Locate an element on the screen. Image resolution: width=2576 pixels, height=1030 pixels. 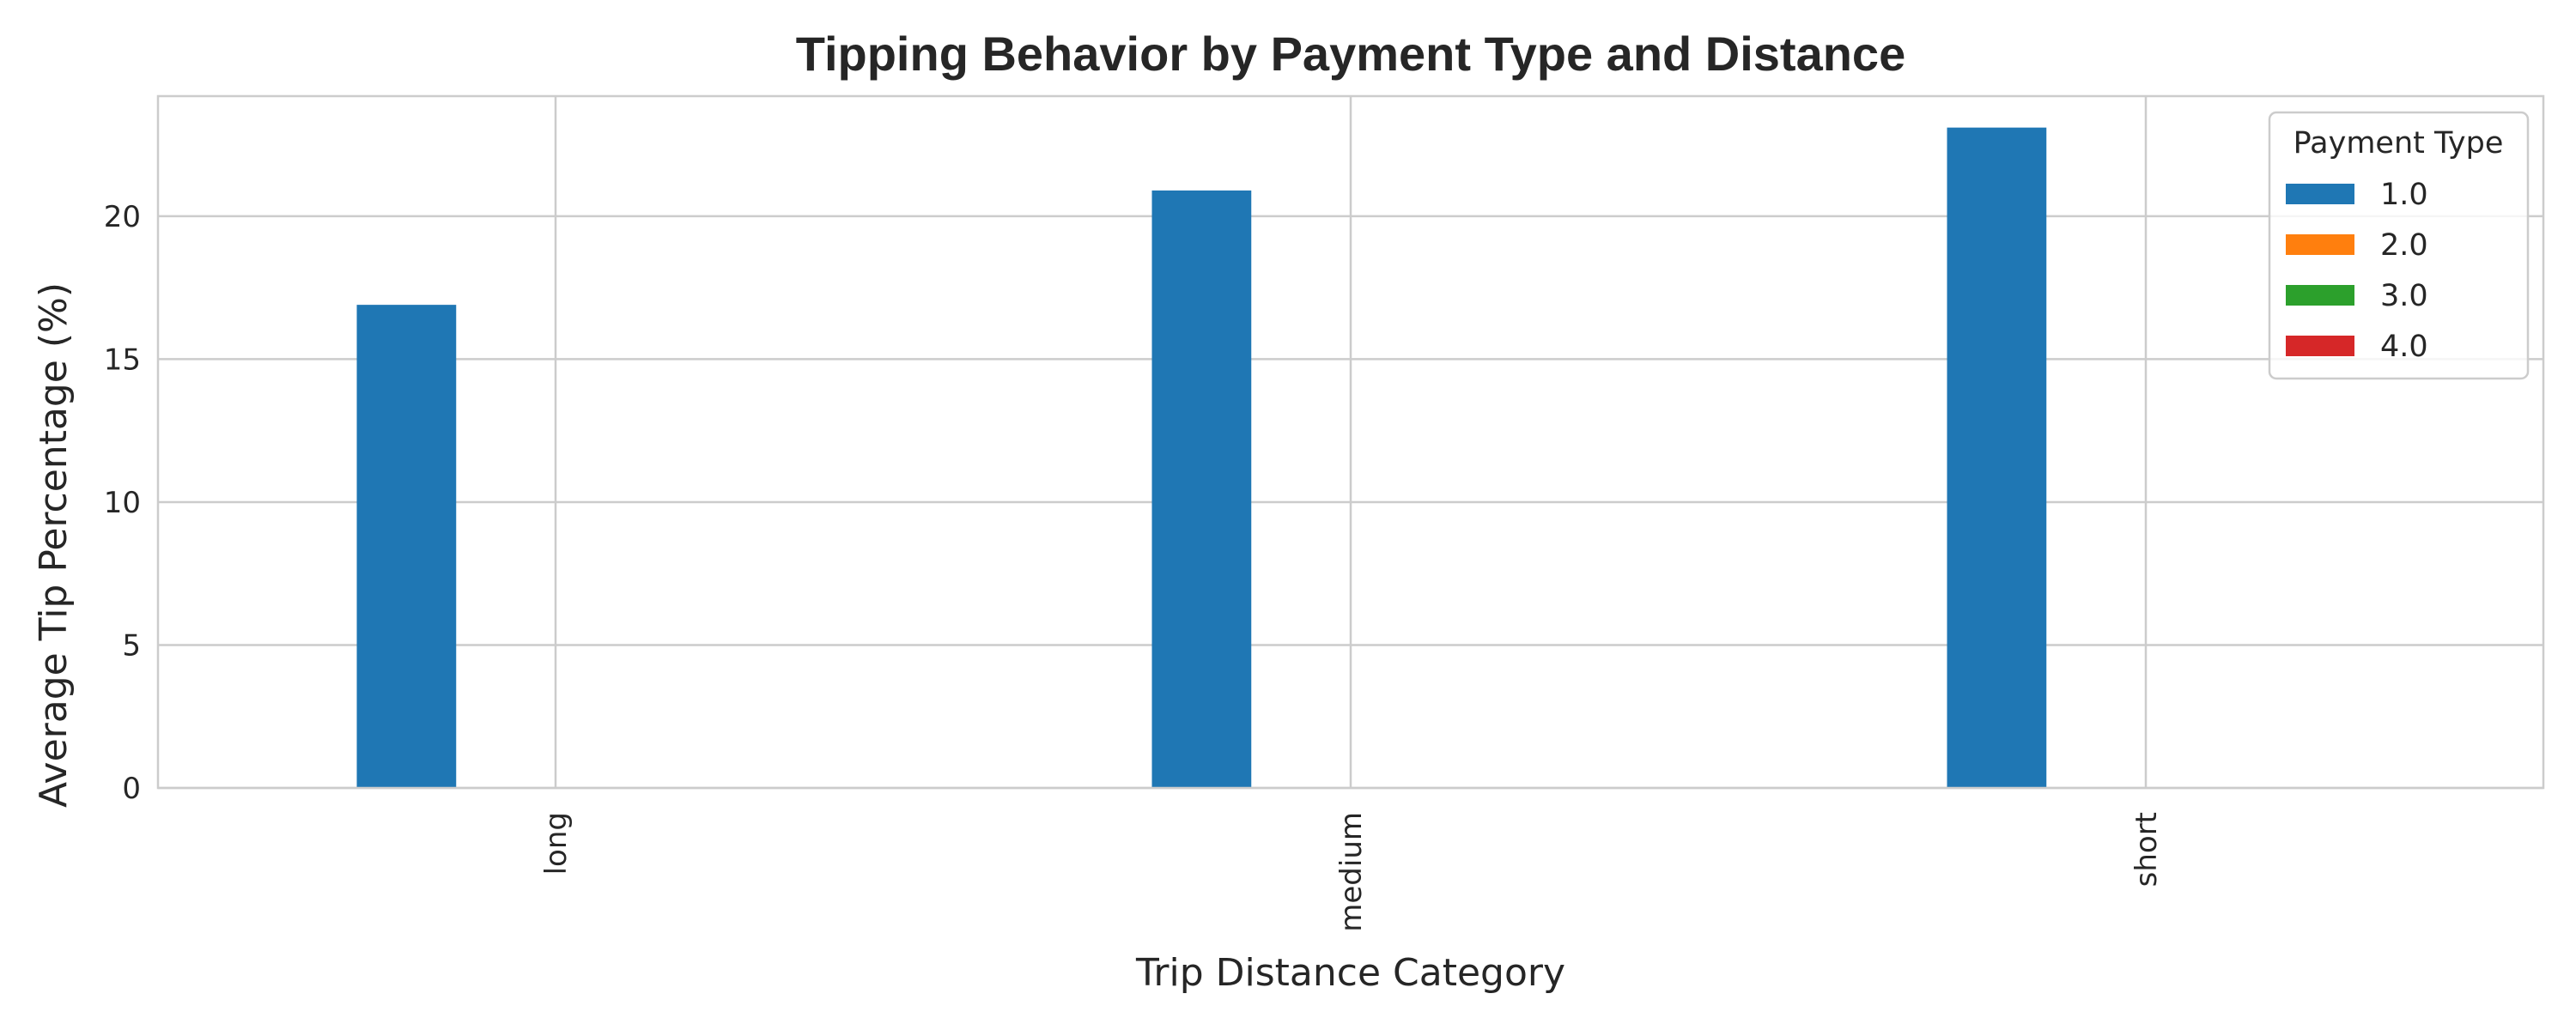
legend: Payment Type 1.0 2.0 3.0 4.0 is located at coordinates (2399, 245).